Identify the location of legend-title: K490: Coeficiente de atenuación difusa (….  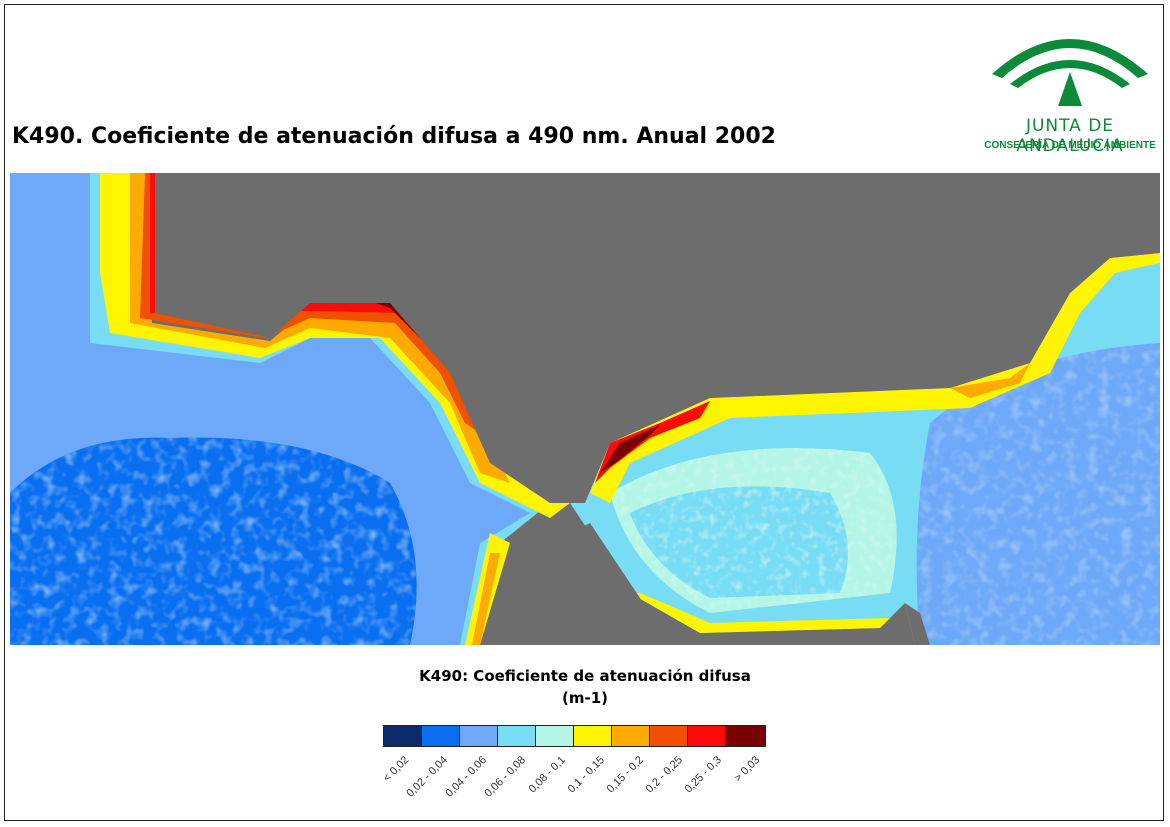
(585, 687).